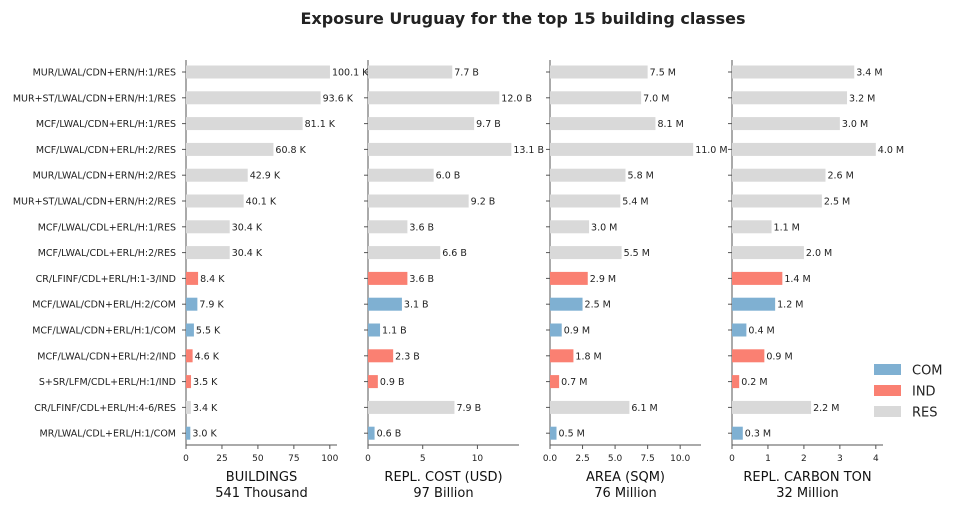  Describe the element at coordinates (876, 459) in the screenshot. I see `x-tick-label: 4` at that location.